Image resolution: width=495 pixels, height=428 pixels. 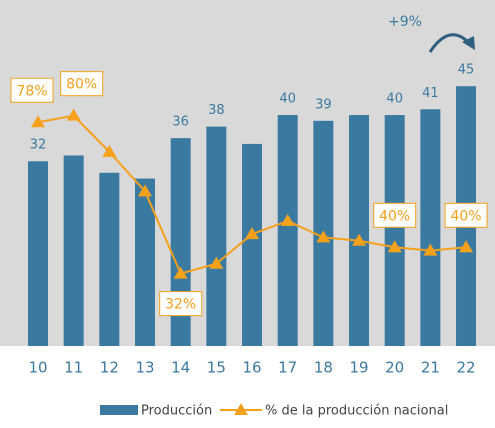 What do you see at coordinates (144, 368) in the screenshot?
I see `x-tick-label: 13` at bounding box center [144, 368].